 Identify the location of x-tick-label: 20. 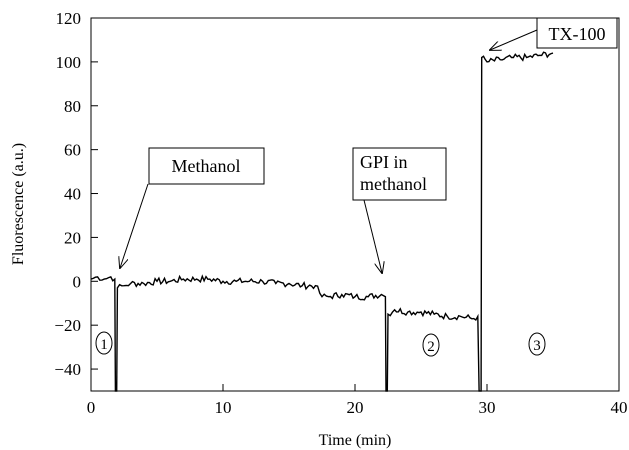
(355, 407).